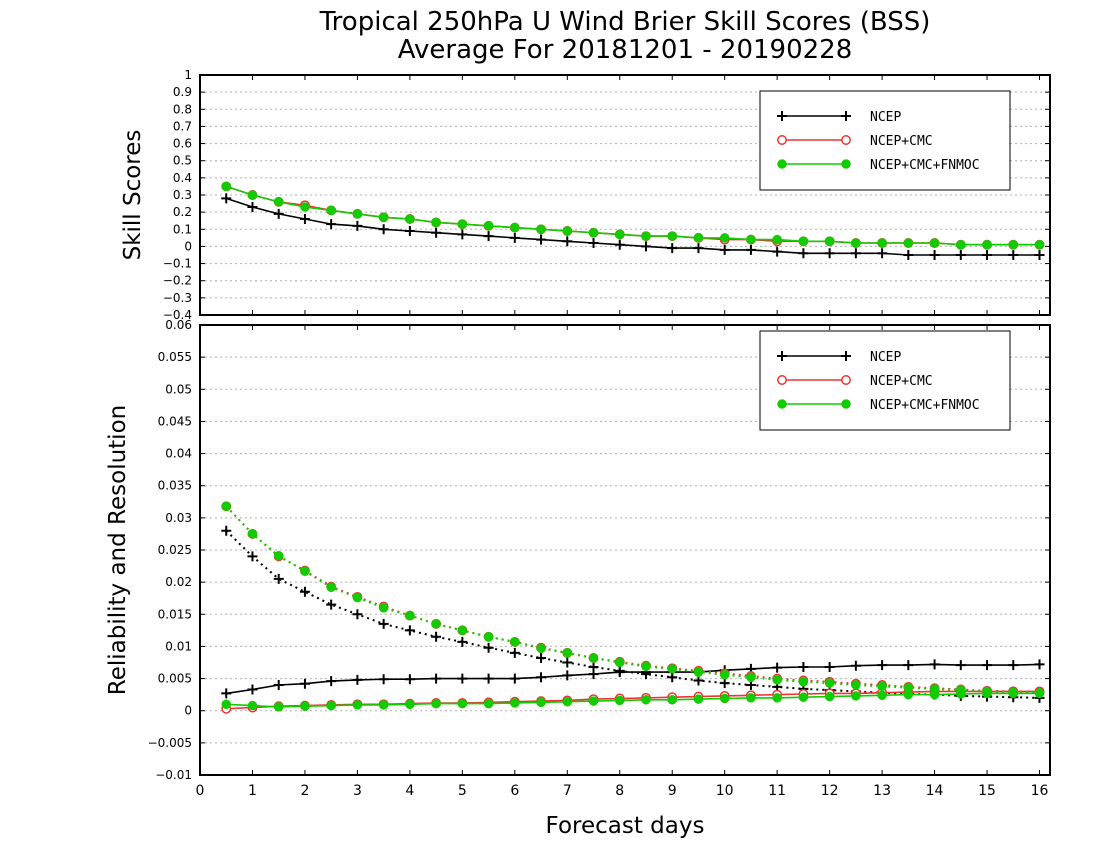 The height and width of the screenshot is (850, 1100). What do you see at coordinates (133, 195) in the screenshot?
I see `top-y-axis-label: Skill Scores` at bounding box center [133, 195].